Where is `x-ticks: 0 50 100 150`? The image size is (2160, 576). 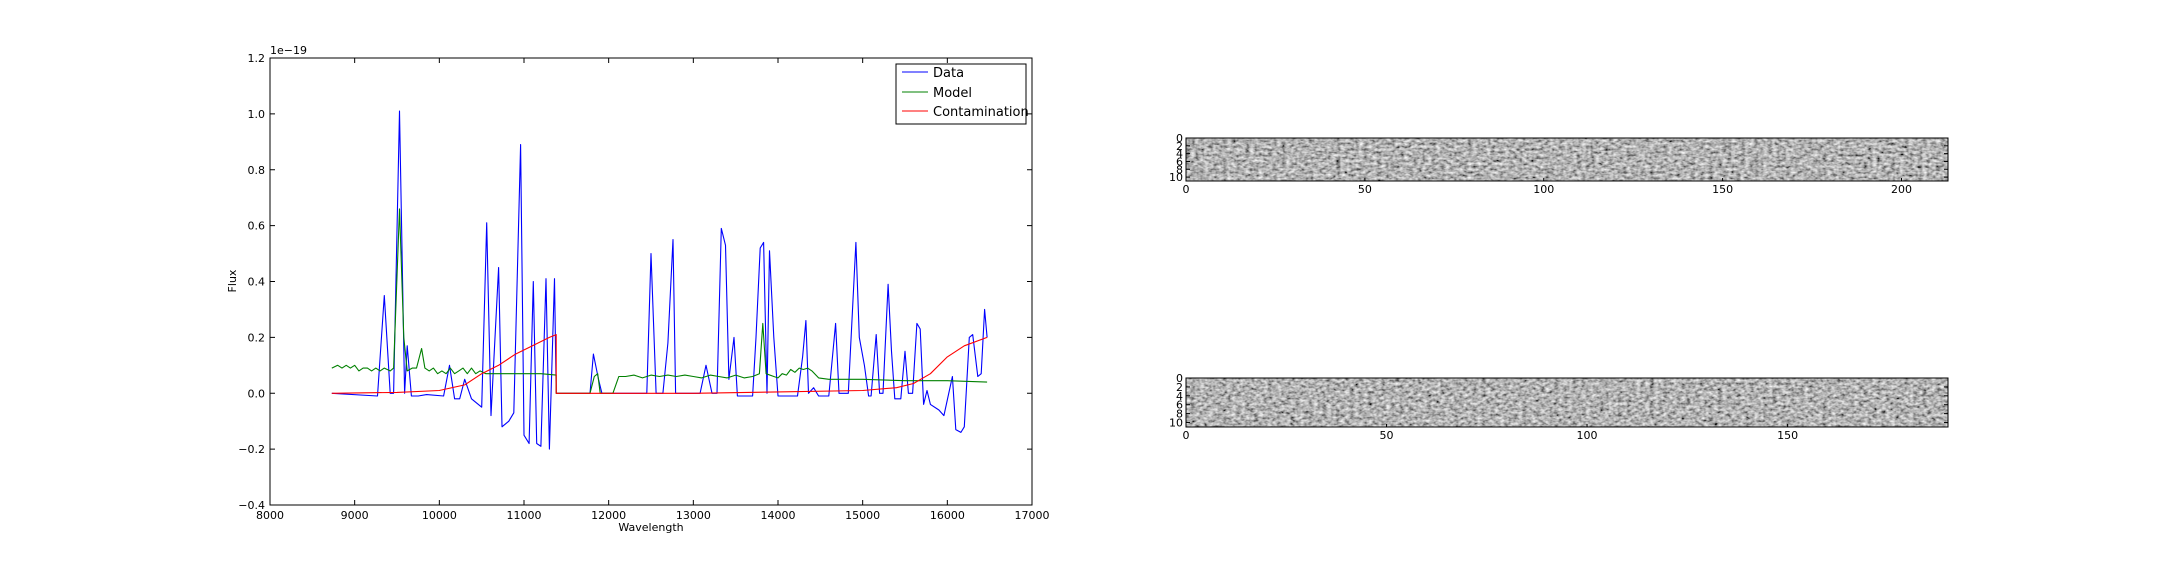
x-ticks: 0 50 100 150 is located at coordinates (1490, 433).